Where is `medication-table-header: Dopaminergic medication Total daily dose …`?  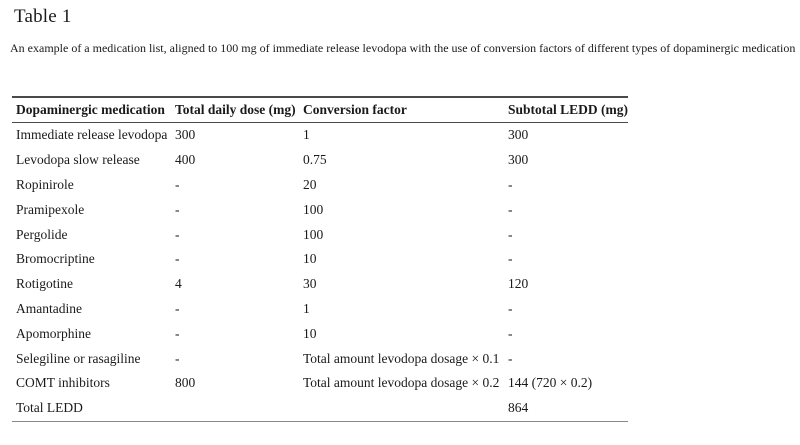
medication-table-header: Dopaminergic medication Total daily dose … is located at coordinates (320, 110).